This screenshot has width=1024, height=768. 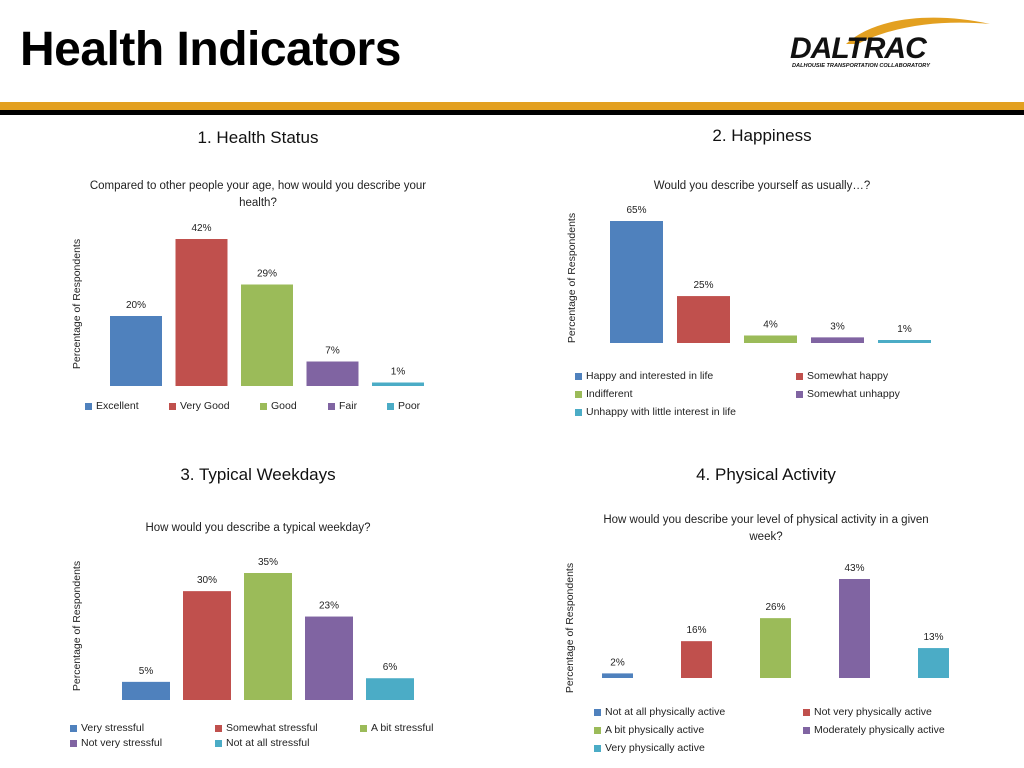 What do you see at coordinates (650, 376) in the screenshot?
I see `legend-label: Happy and interested in life` at bounding box center [650, 376].